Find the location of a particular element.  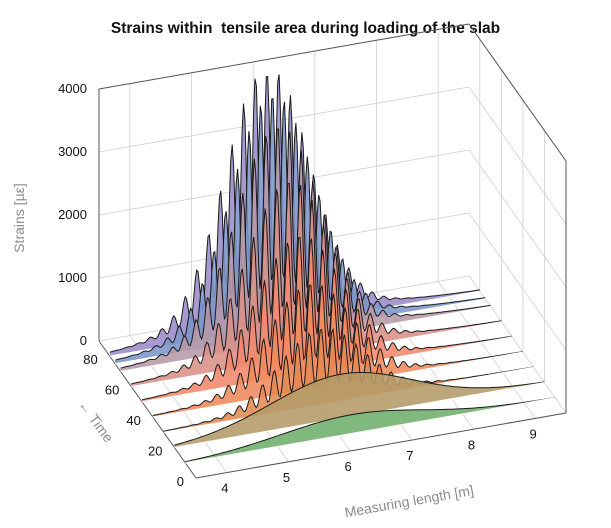

z-tick-label: 1000 is located at coordinates (72, 277).